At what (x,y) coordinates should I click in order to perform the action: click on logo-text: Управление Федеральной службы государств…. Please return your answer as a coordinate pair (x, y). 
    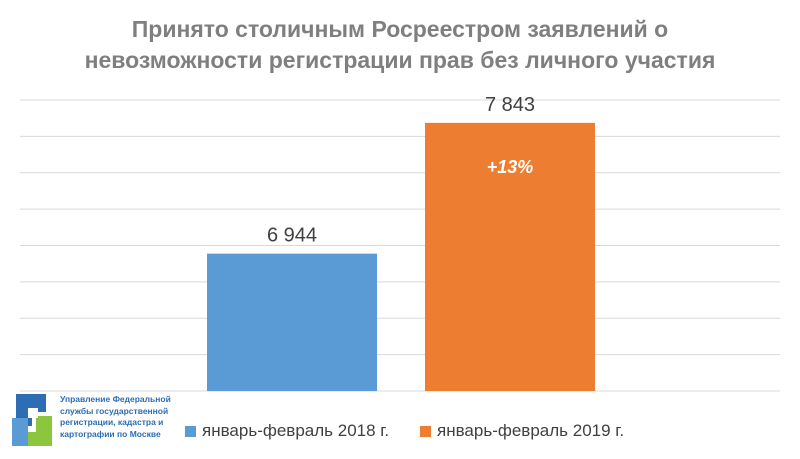
    Looking at the image, I should click on (119, 417).